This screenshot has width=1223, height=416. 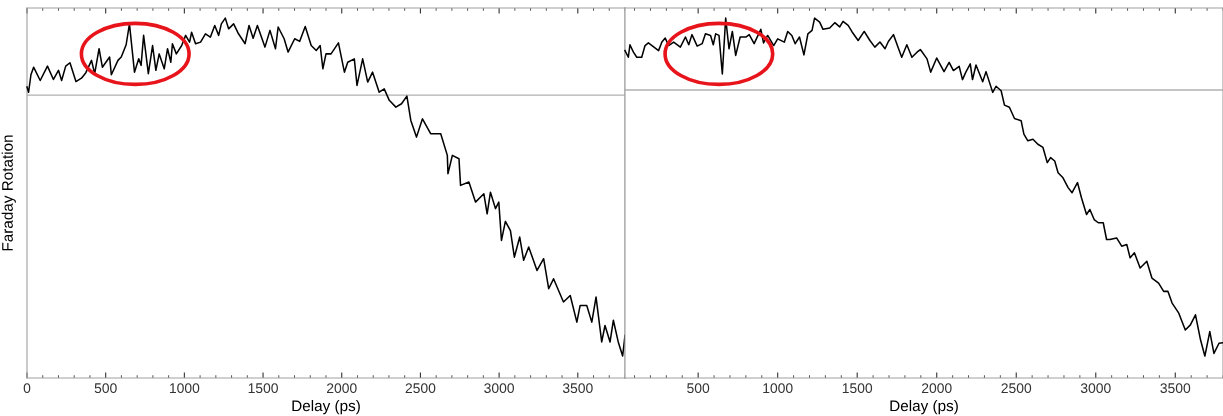 I want to click on x-tick-label: 0, so click(x=27, y=388).